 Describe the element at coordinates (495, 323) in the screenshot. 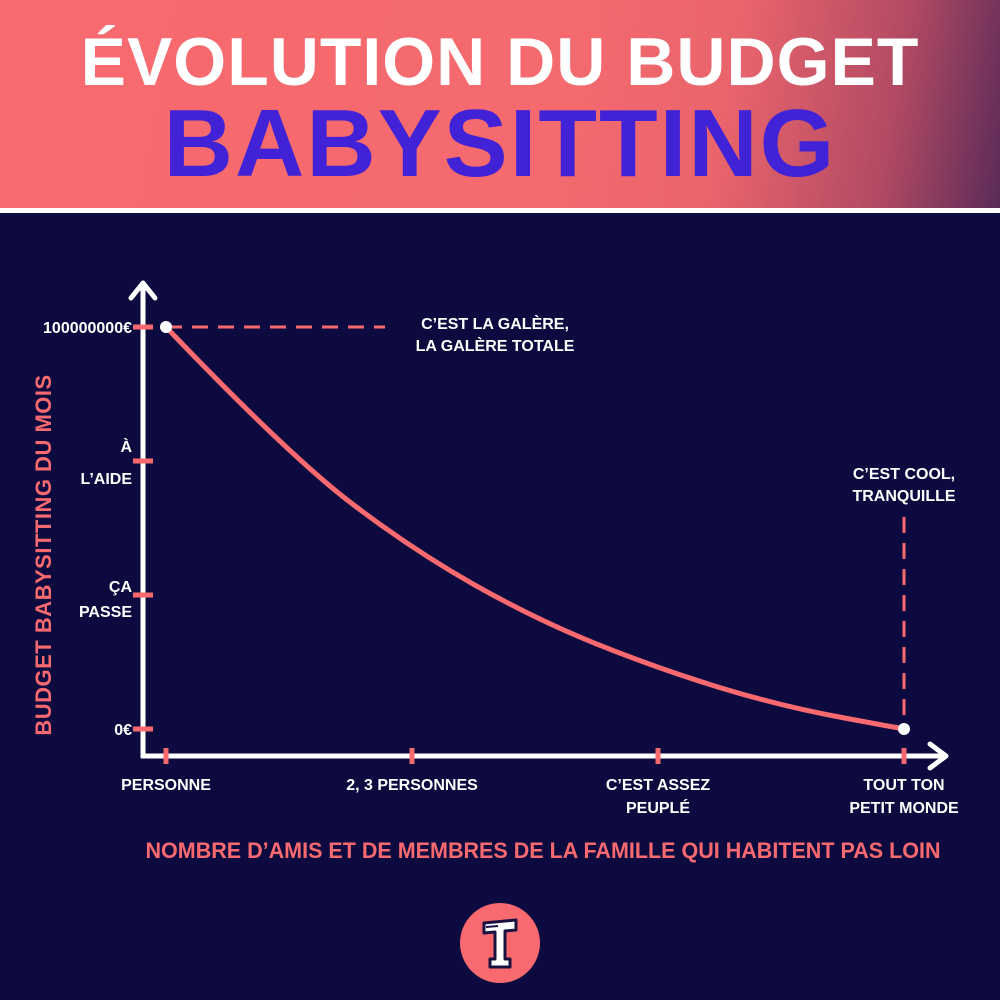

I see `annotation-high-label-line: C’EST LA GALÈRE,` at that location.